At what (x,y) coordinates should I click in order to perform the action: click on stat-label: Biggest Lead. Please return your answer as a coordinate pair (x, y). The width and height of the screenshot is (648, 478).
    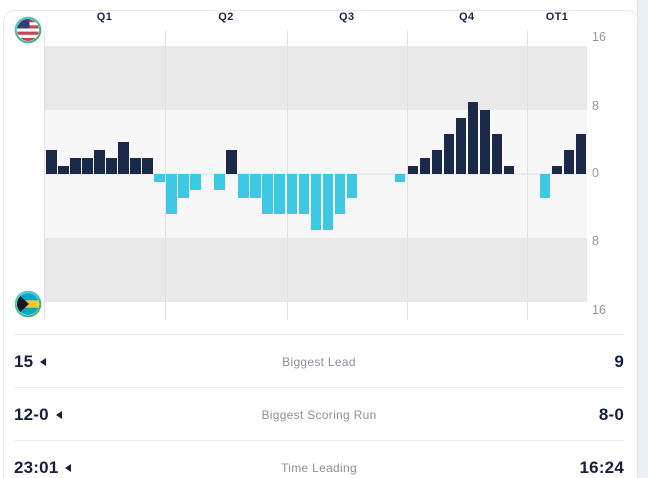
    Looking at the image, I should click on (319, 361).